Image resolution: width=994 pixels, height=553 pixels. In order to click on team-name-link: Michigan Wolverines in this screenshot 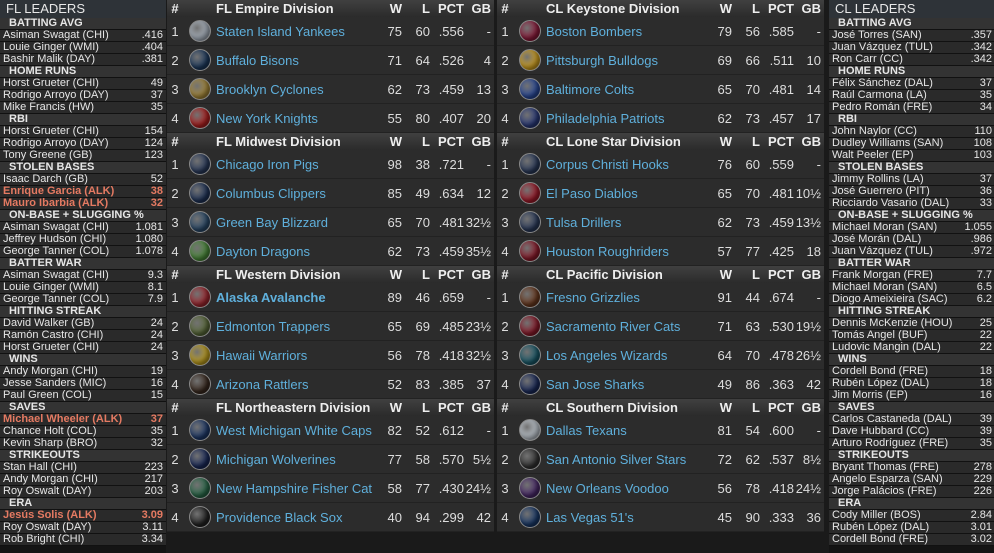, I will do `click(276, 459)`.